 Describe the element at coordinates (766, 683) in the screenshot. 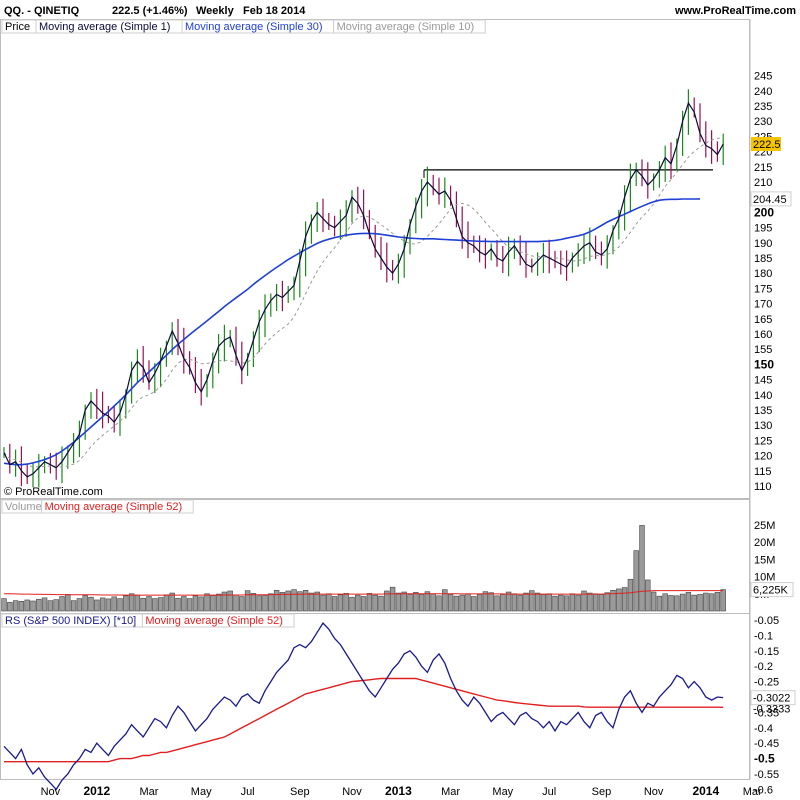

I see `rs-tick-label: -0.25` at that location.